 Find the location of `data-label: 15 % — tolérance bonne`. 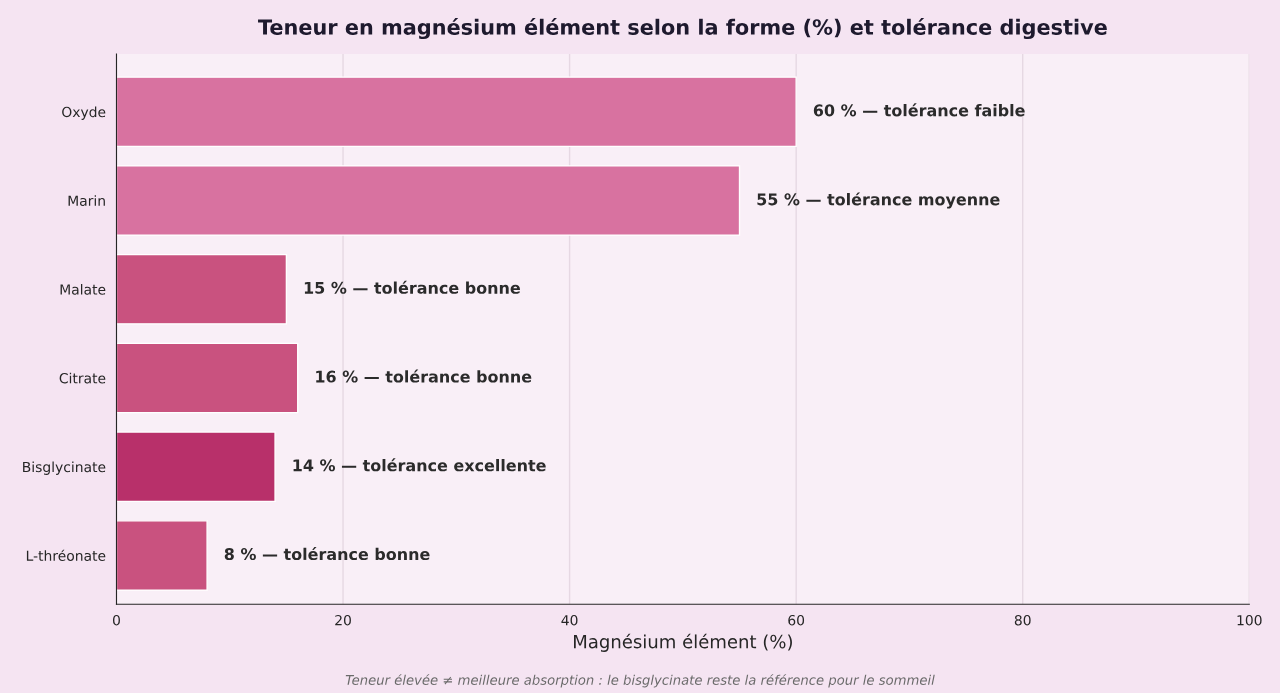

data-label: 15 % — tolérance bonne is located at coordinates (412, 287).